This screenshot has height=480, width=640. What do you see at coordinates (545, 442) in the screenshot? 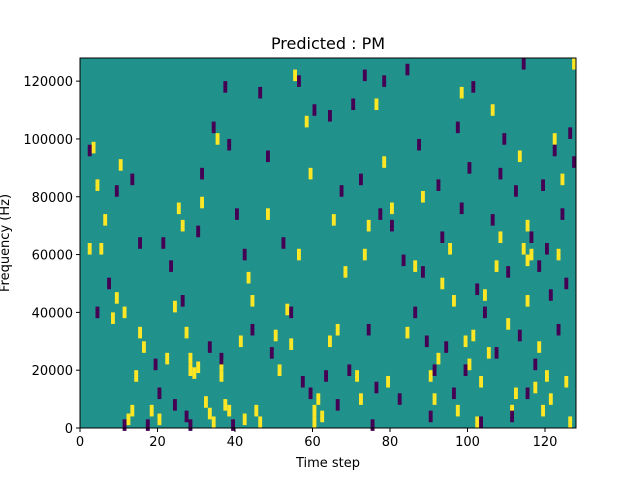
I see `x-tick-label: 120` at bounding box center [545, 442].